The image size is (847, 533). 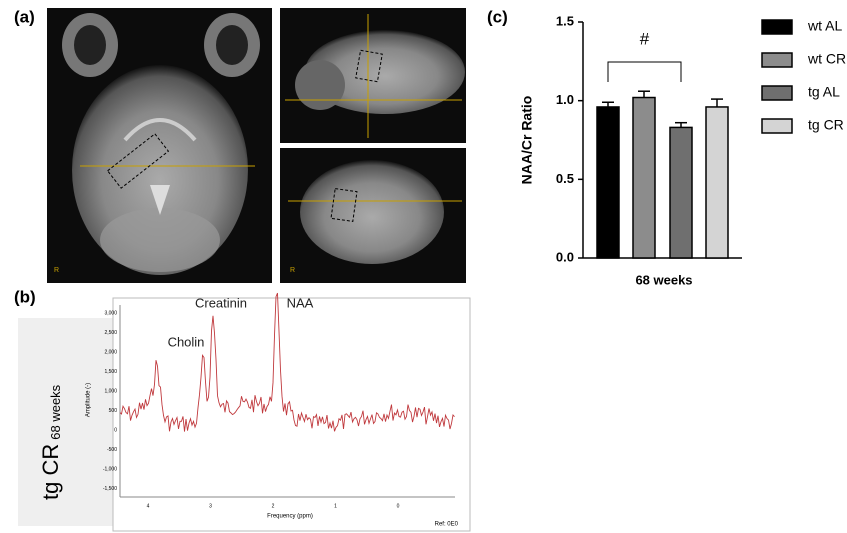 I want to click on y-tick-label: 0.0, so click(x=565, y=256).